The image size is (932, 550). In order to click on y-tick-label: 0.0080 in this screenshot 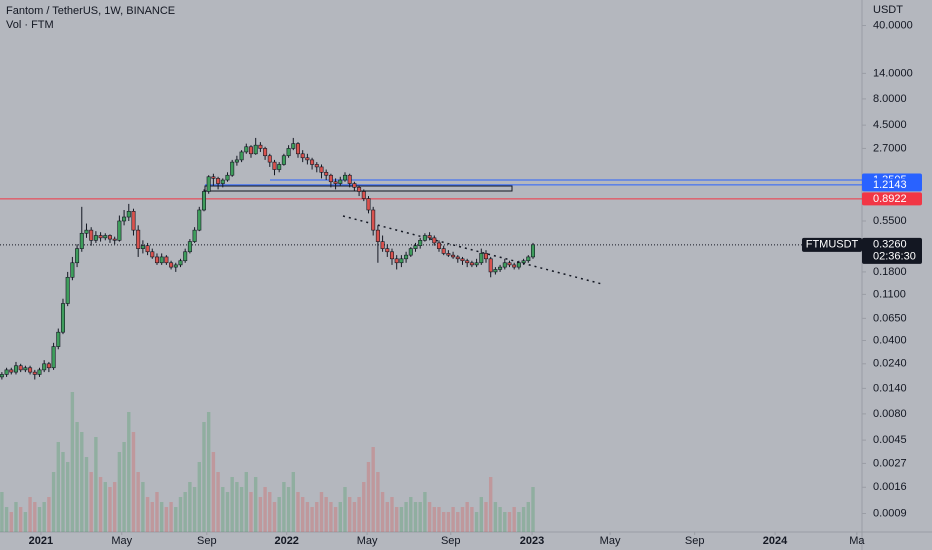, I will do `click(890, 414)`.